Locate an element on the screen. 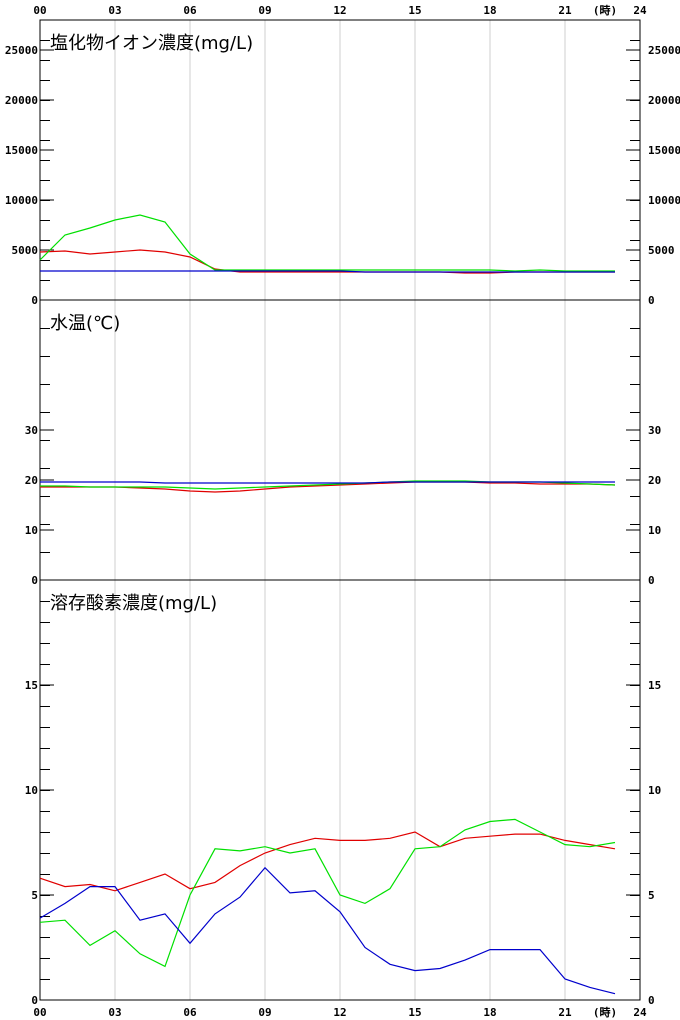  x-tick-label-bottom: 12 is located at coordinates (339, 1012).